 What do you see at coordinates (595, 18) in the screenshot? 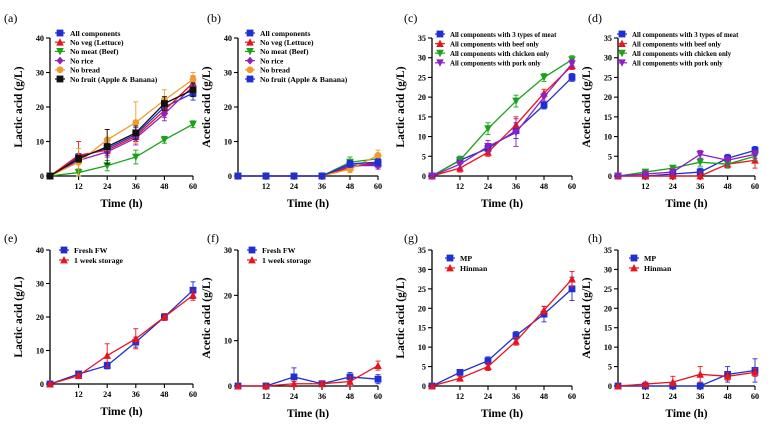
I see `panel-label: (d)` at bounding box center [595, 18].